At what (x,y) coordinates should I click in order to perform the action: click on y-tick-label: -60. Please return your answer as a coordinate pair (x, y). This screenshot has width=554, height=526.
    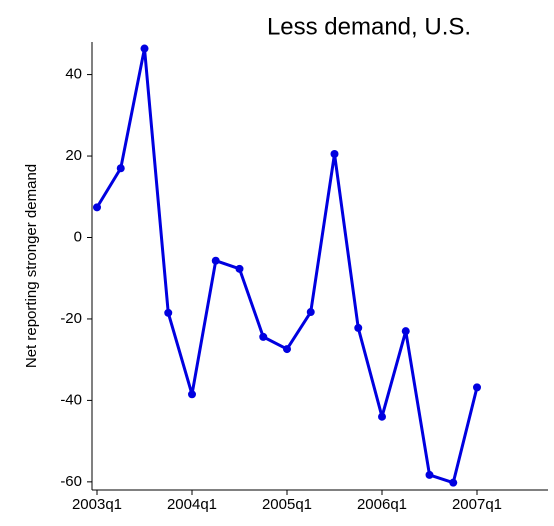
    Looking at the image, I should click on (71, 481).